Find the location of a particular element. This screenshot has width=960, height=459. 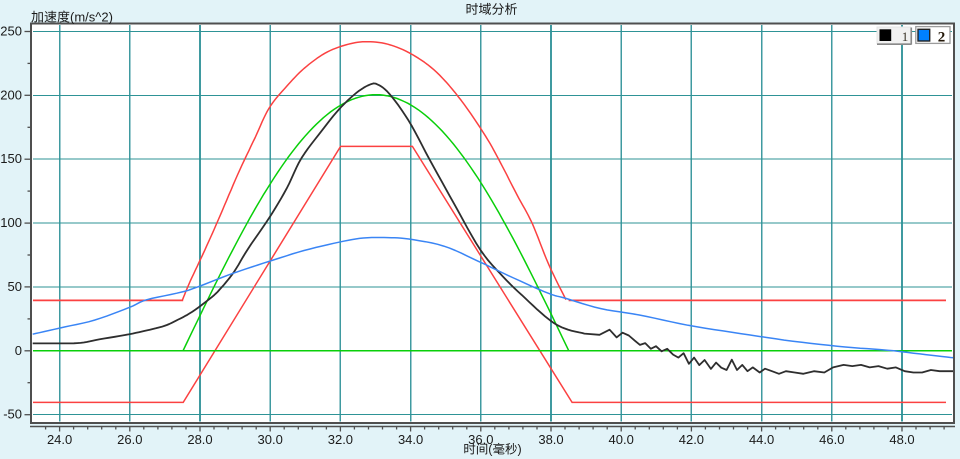

svg-text: 44.0 is located at coordinates (761, 439).